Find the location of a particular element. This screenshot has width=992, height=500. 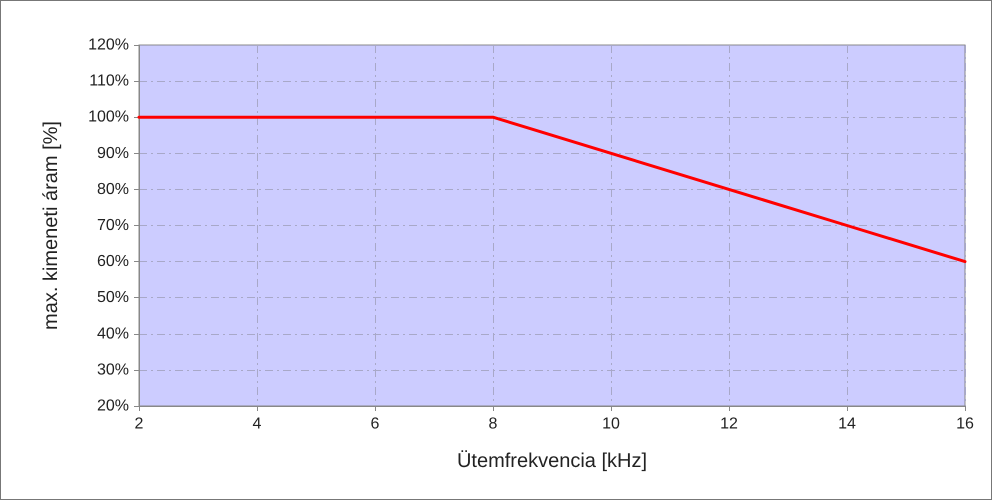

x-tick-label: 2 is located at coordinates (139, 424).